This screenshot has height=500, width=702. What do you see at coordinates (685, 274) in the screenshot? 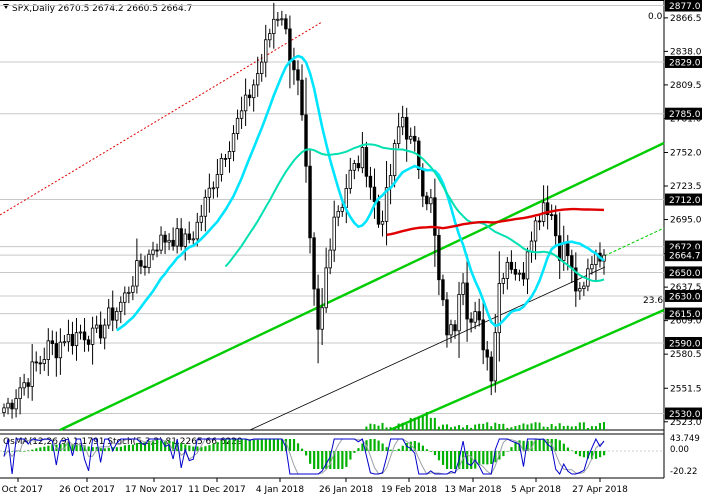
I see `level-label: 2650.0` at bounding box center [685, 274].